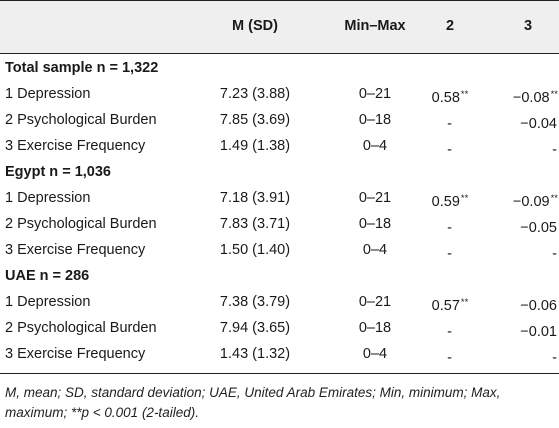 The width and height of the screenshot is (559, 428). What do you see at coordinates (255, 146) in the screenshot?
I see `mean-sd-cell: 1.49 (1.38)` at bounding box center [255, 146].